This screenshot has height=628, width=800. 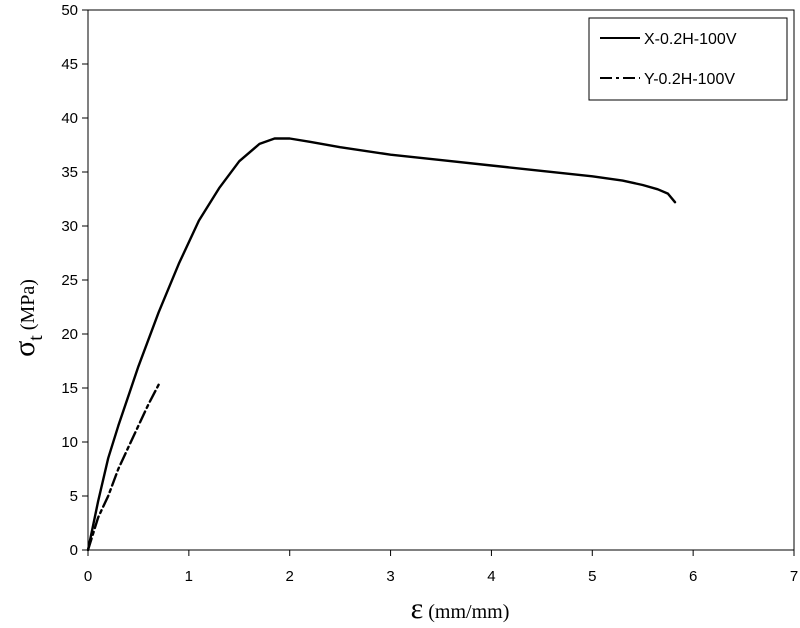 I want to click on legend-label-series-1: X-0.2H-100V, so click(x=690, y=39).